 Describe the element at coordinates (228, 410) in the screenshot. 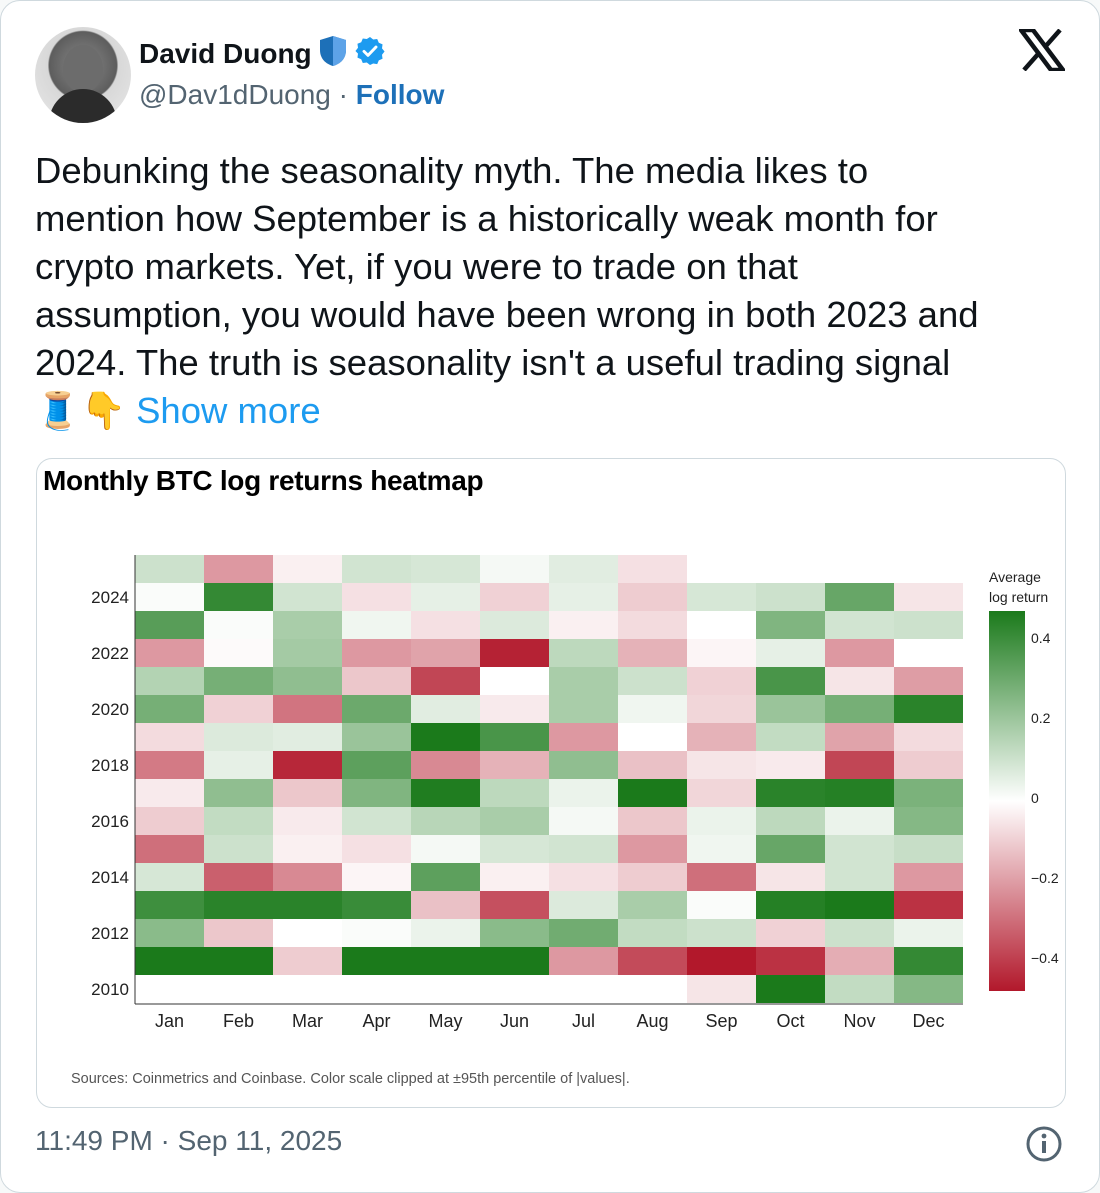

I see `show-more-link: Show more` at that location.